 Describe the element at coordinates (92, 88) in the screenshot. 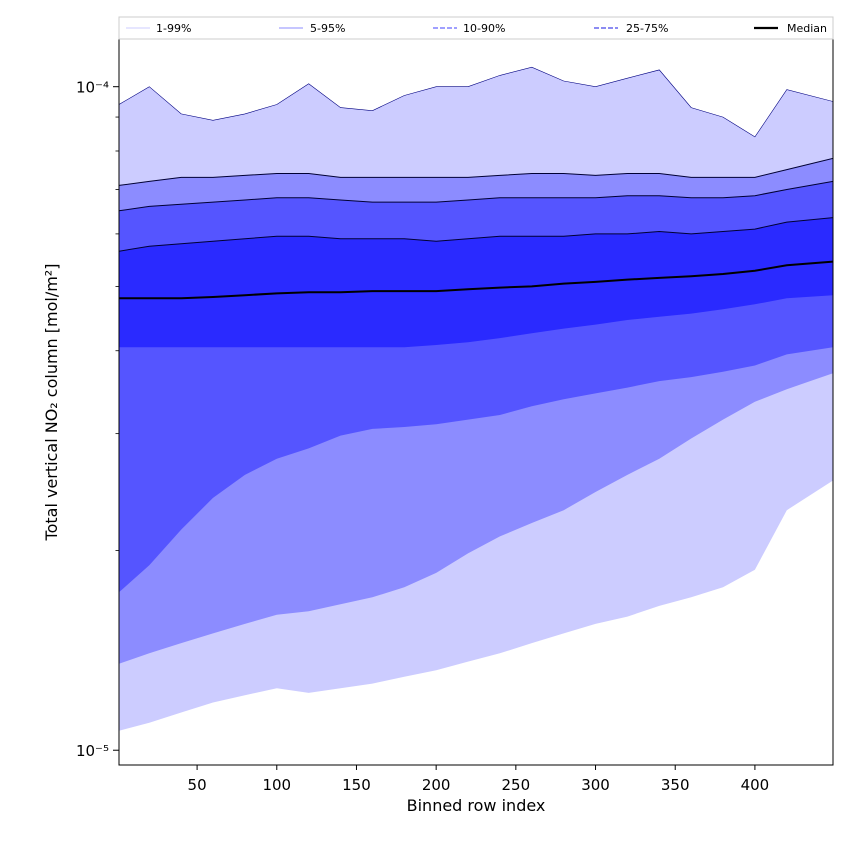

I see `y-tick-label: 10⁻⁴` at that location.